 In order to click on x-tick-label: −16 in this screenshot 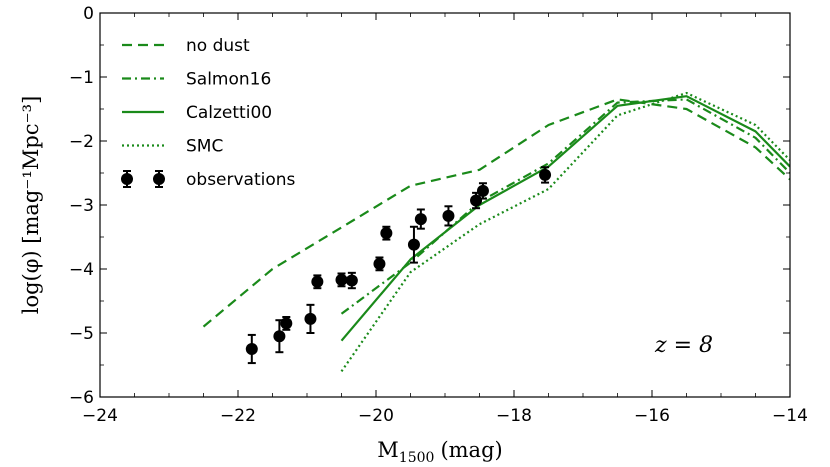, I will do `click(652, 416)`.